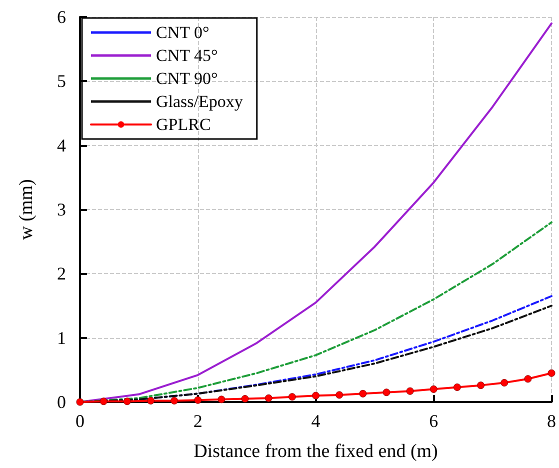  I want to click on x-tick-label: 4, so click(315, 421).